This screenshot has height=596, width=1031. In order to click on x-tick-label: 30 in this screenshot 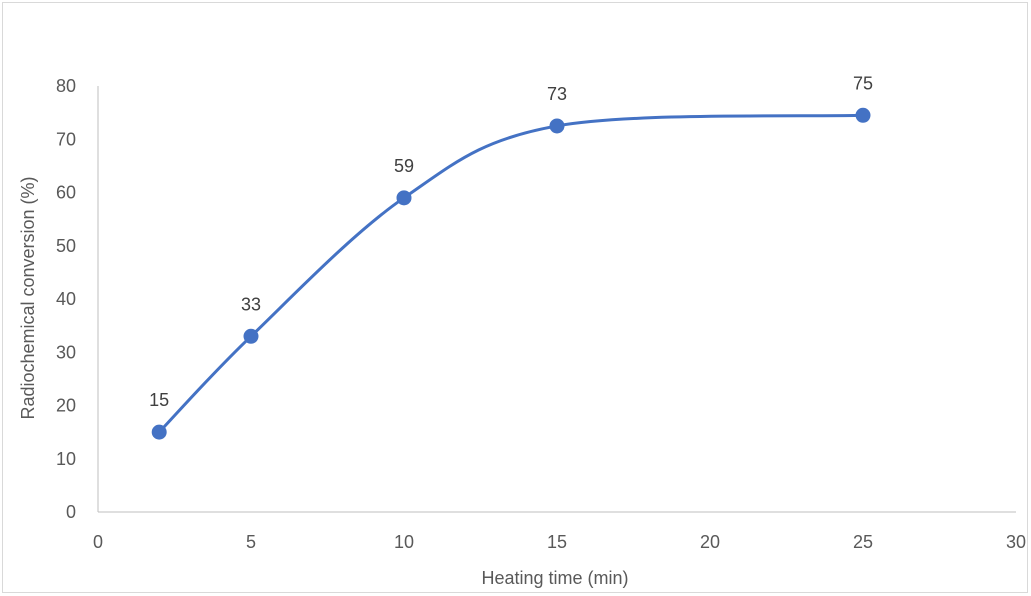, I will do `click(1016, 542)`.